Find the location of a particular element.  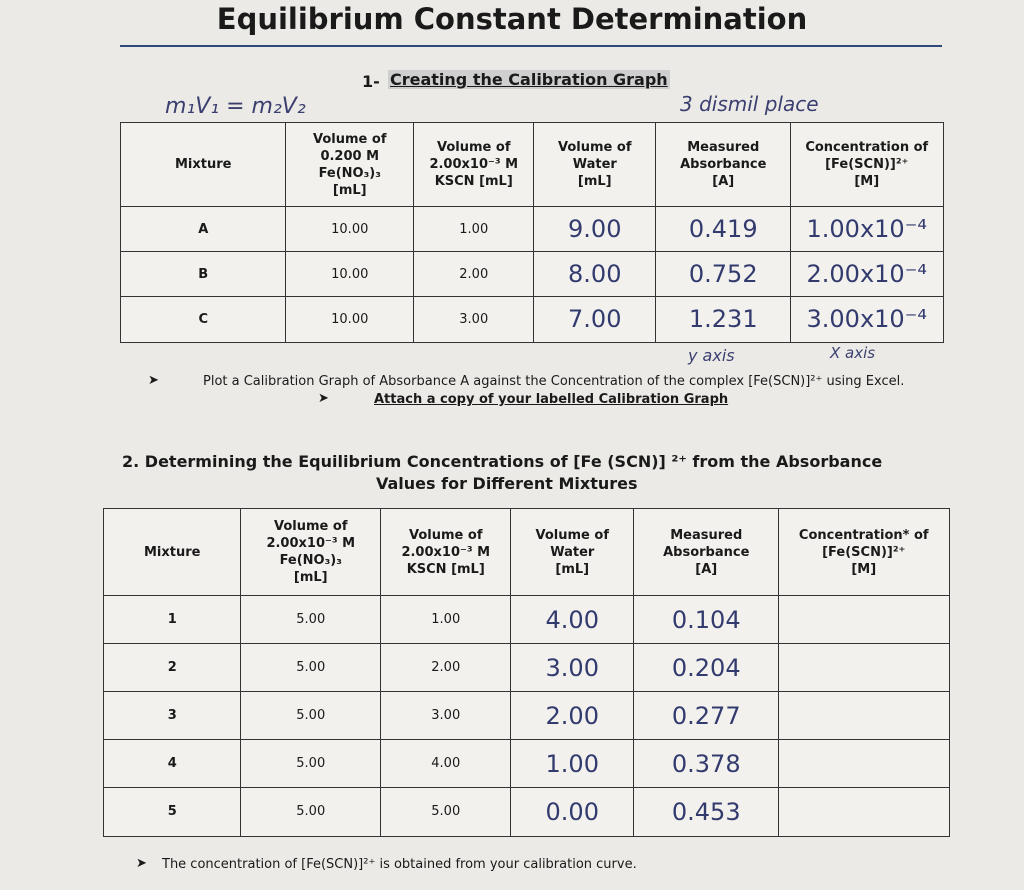

header-text: Concentration* of is located at coordinates (863, 535).